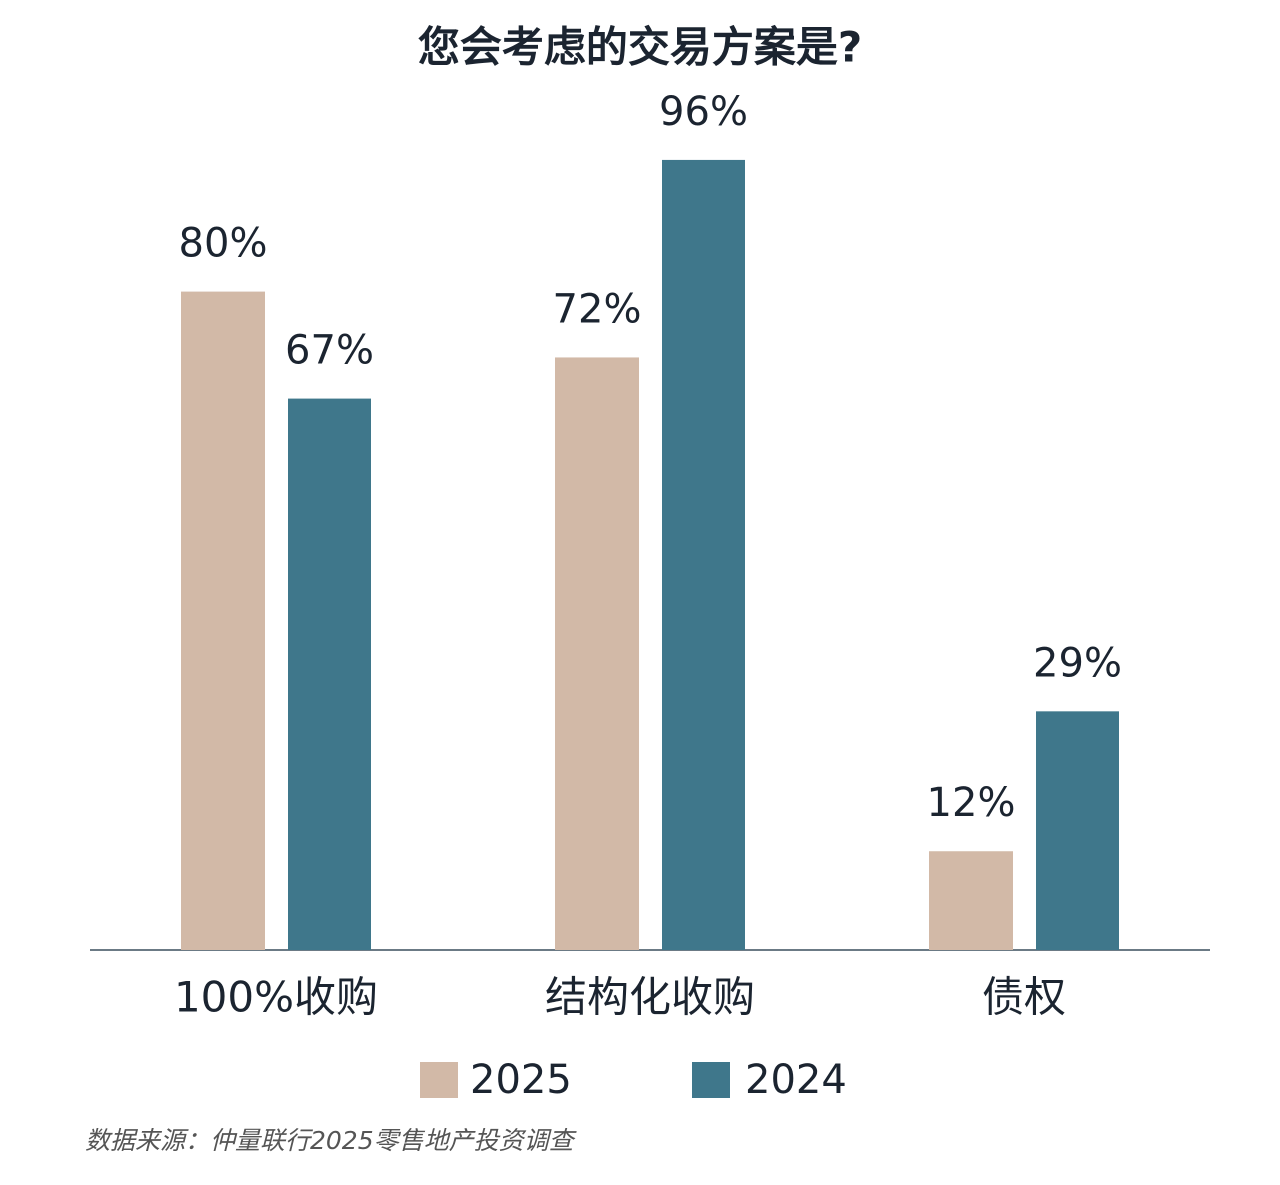 The height and width of the screenshot is (1185, 1280). Describe the element at coordinates (329, 351) in the screenshot. I see `data-label: 67%` at that location.